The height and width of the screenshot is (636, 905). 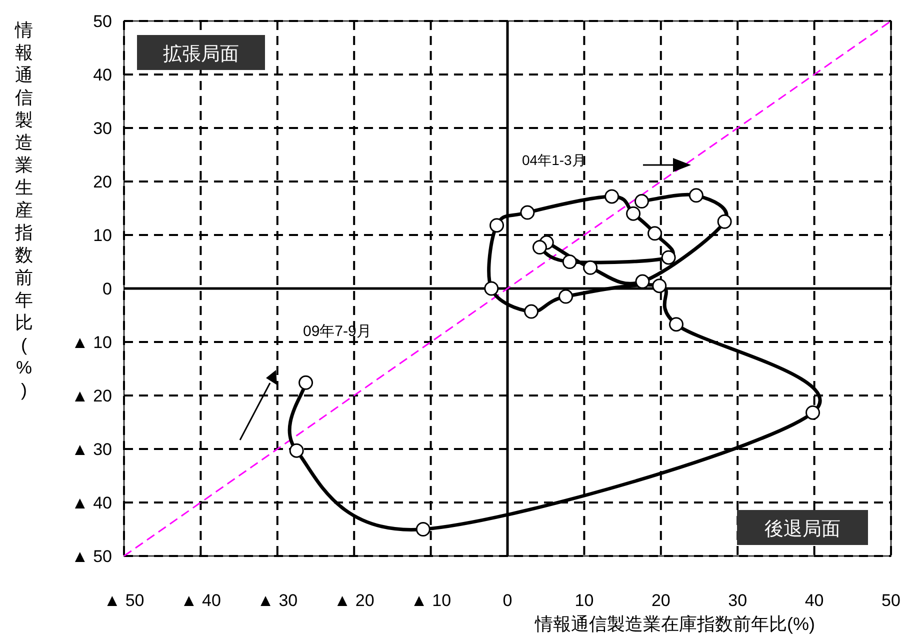 What do you see at coordinates (102, 182) in the screenshot?
I see `y-tick-label: 20` at bounding box center [102, 182].